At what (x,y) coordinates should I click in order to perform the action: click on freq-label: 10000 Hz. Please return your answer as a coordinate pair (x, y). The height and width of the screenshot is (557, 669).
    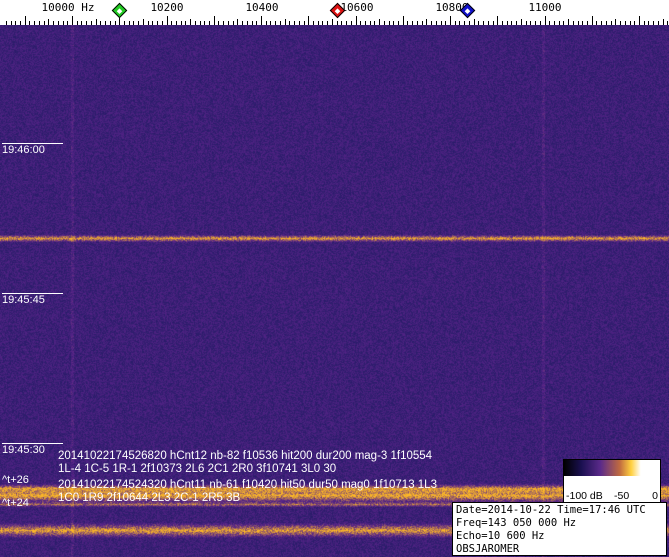
    Looking at the image, I should click on (68, 7).